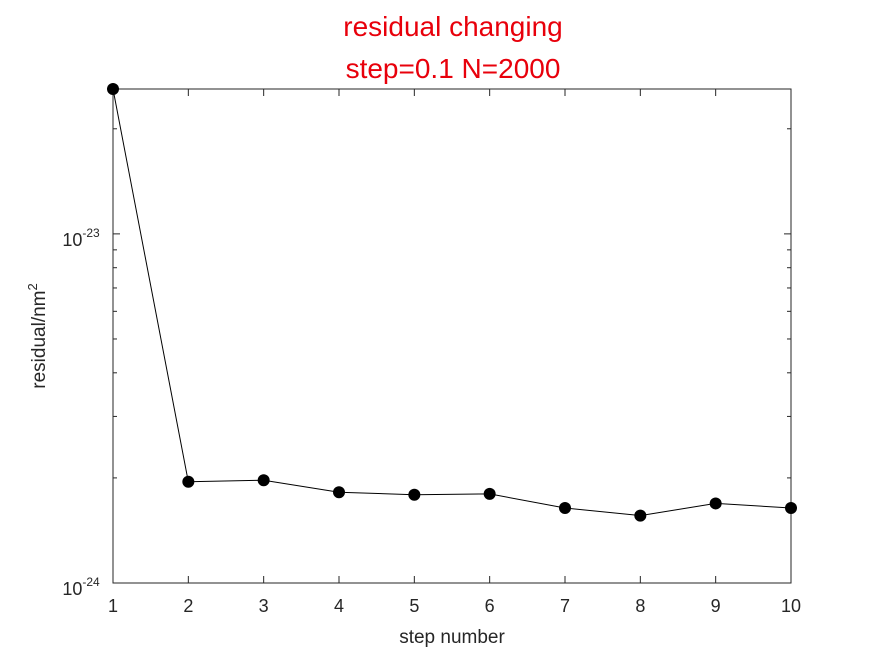 This screenshot has width=875, height=656. What do you see at coordinates (716, 606) in the screenshot?
I see `x-tick-label: 9` at bounding box center [716, 606].